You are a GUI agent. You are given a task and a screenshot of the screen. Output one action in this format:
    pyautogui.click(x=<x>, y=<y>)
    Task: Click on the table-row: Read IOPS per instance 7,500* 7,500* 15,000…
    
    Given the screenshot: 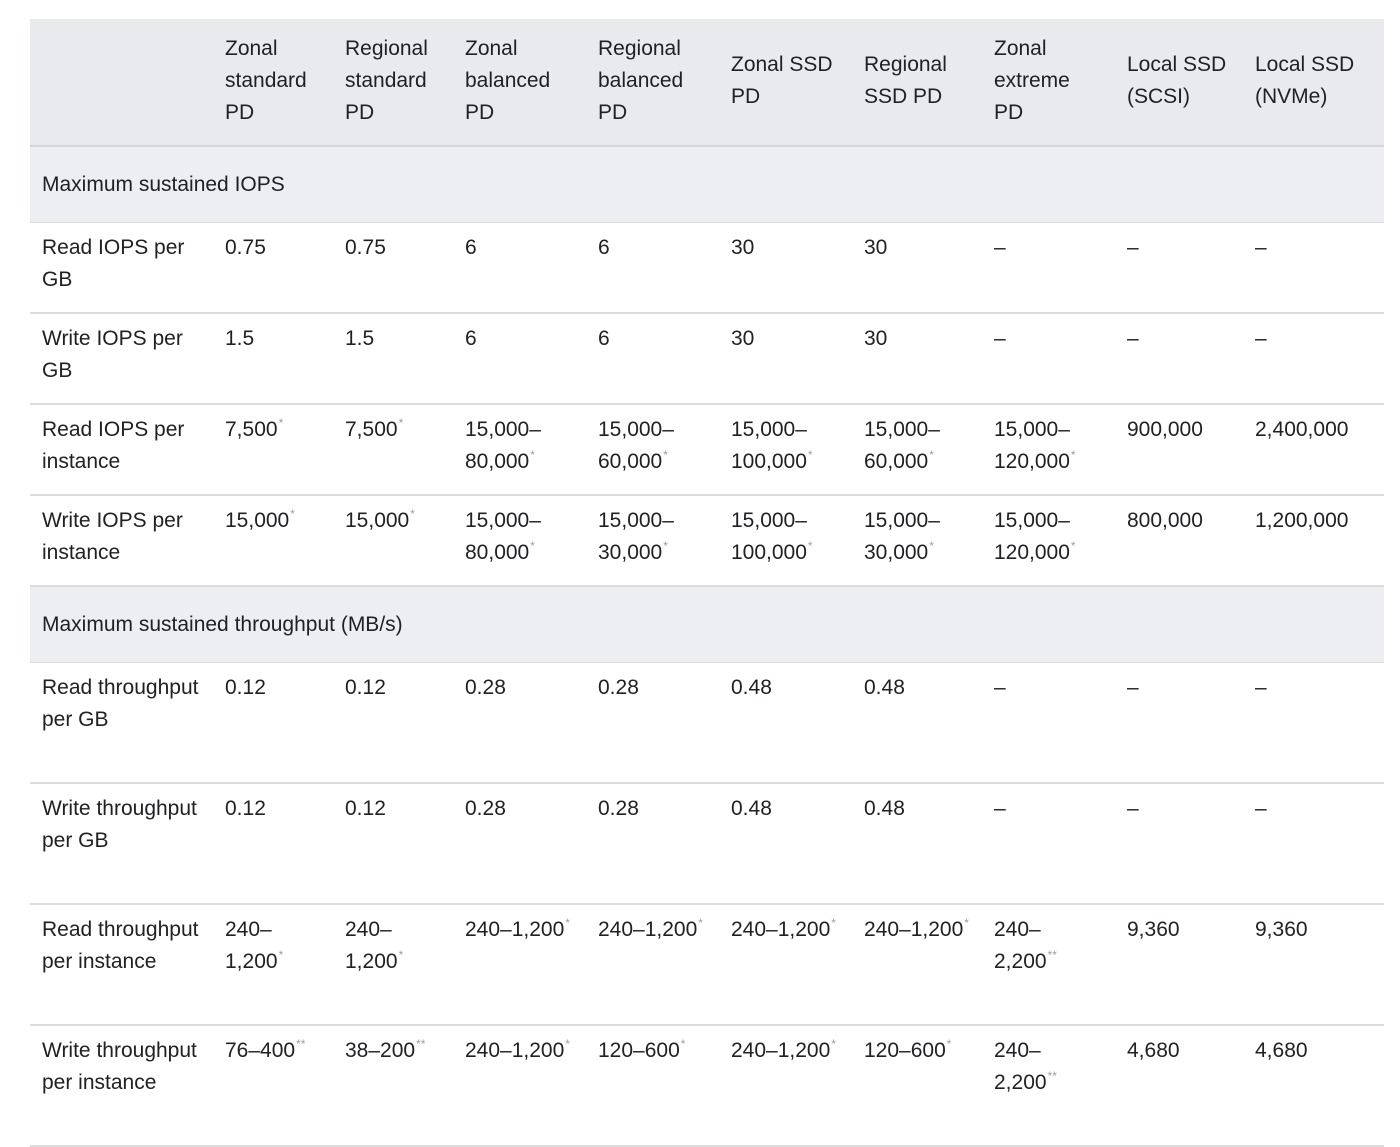 What is the action you would take?
    pyautogui.click(x=707, y=450)
    